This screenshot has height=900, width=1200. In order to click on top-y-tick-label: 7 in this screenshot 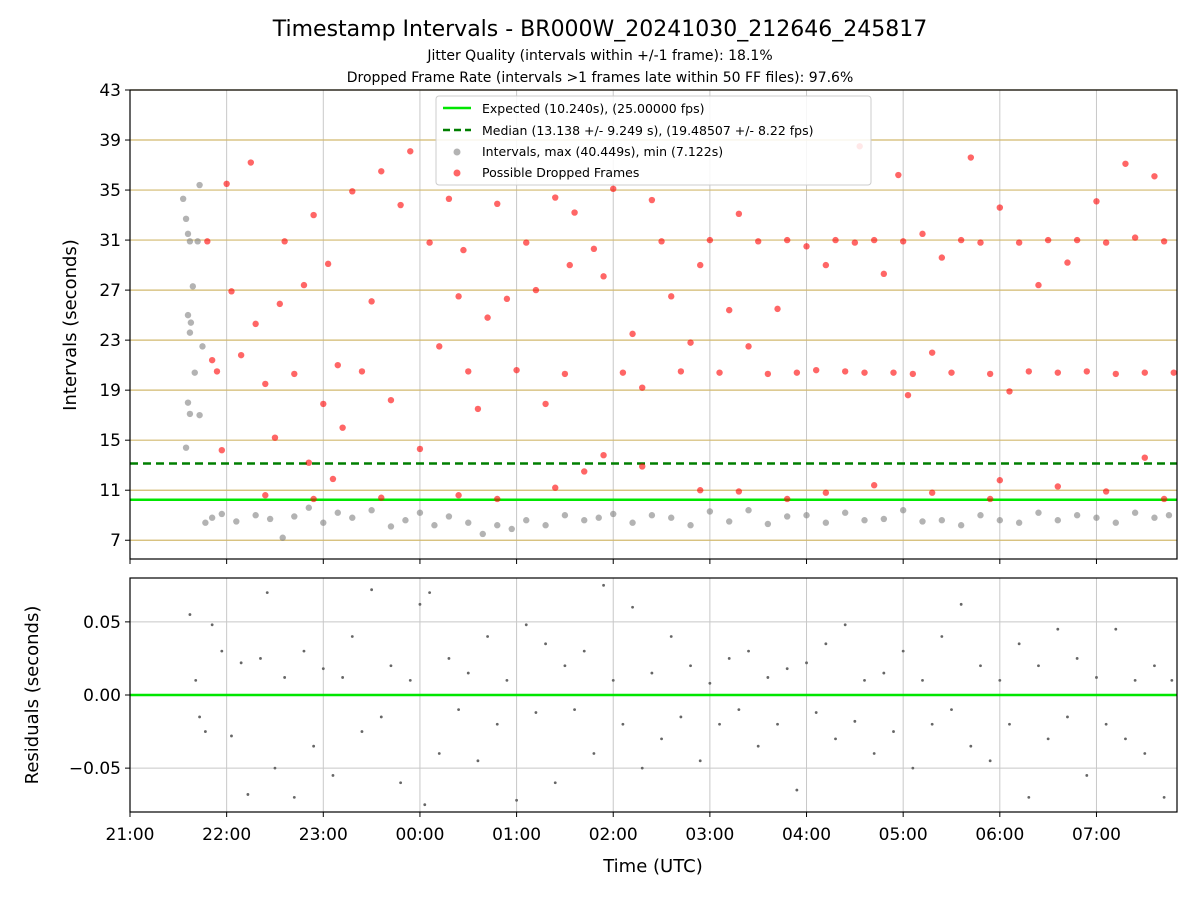, I will do `click(115, 541)`.